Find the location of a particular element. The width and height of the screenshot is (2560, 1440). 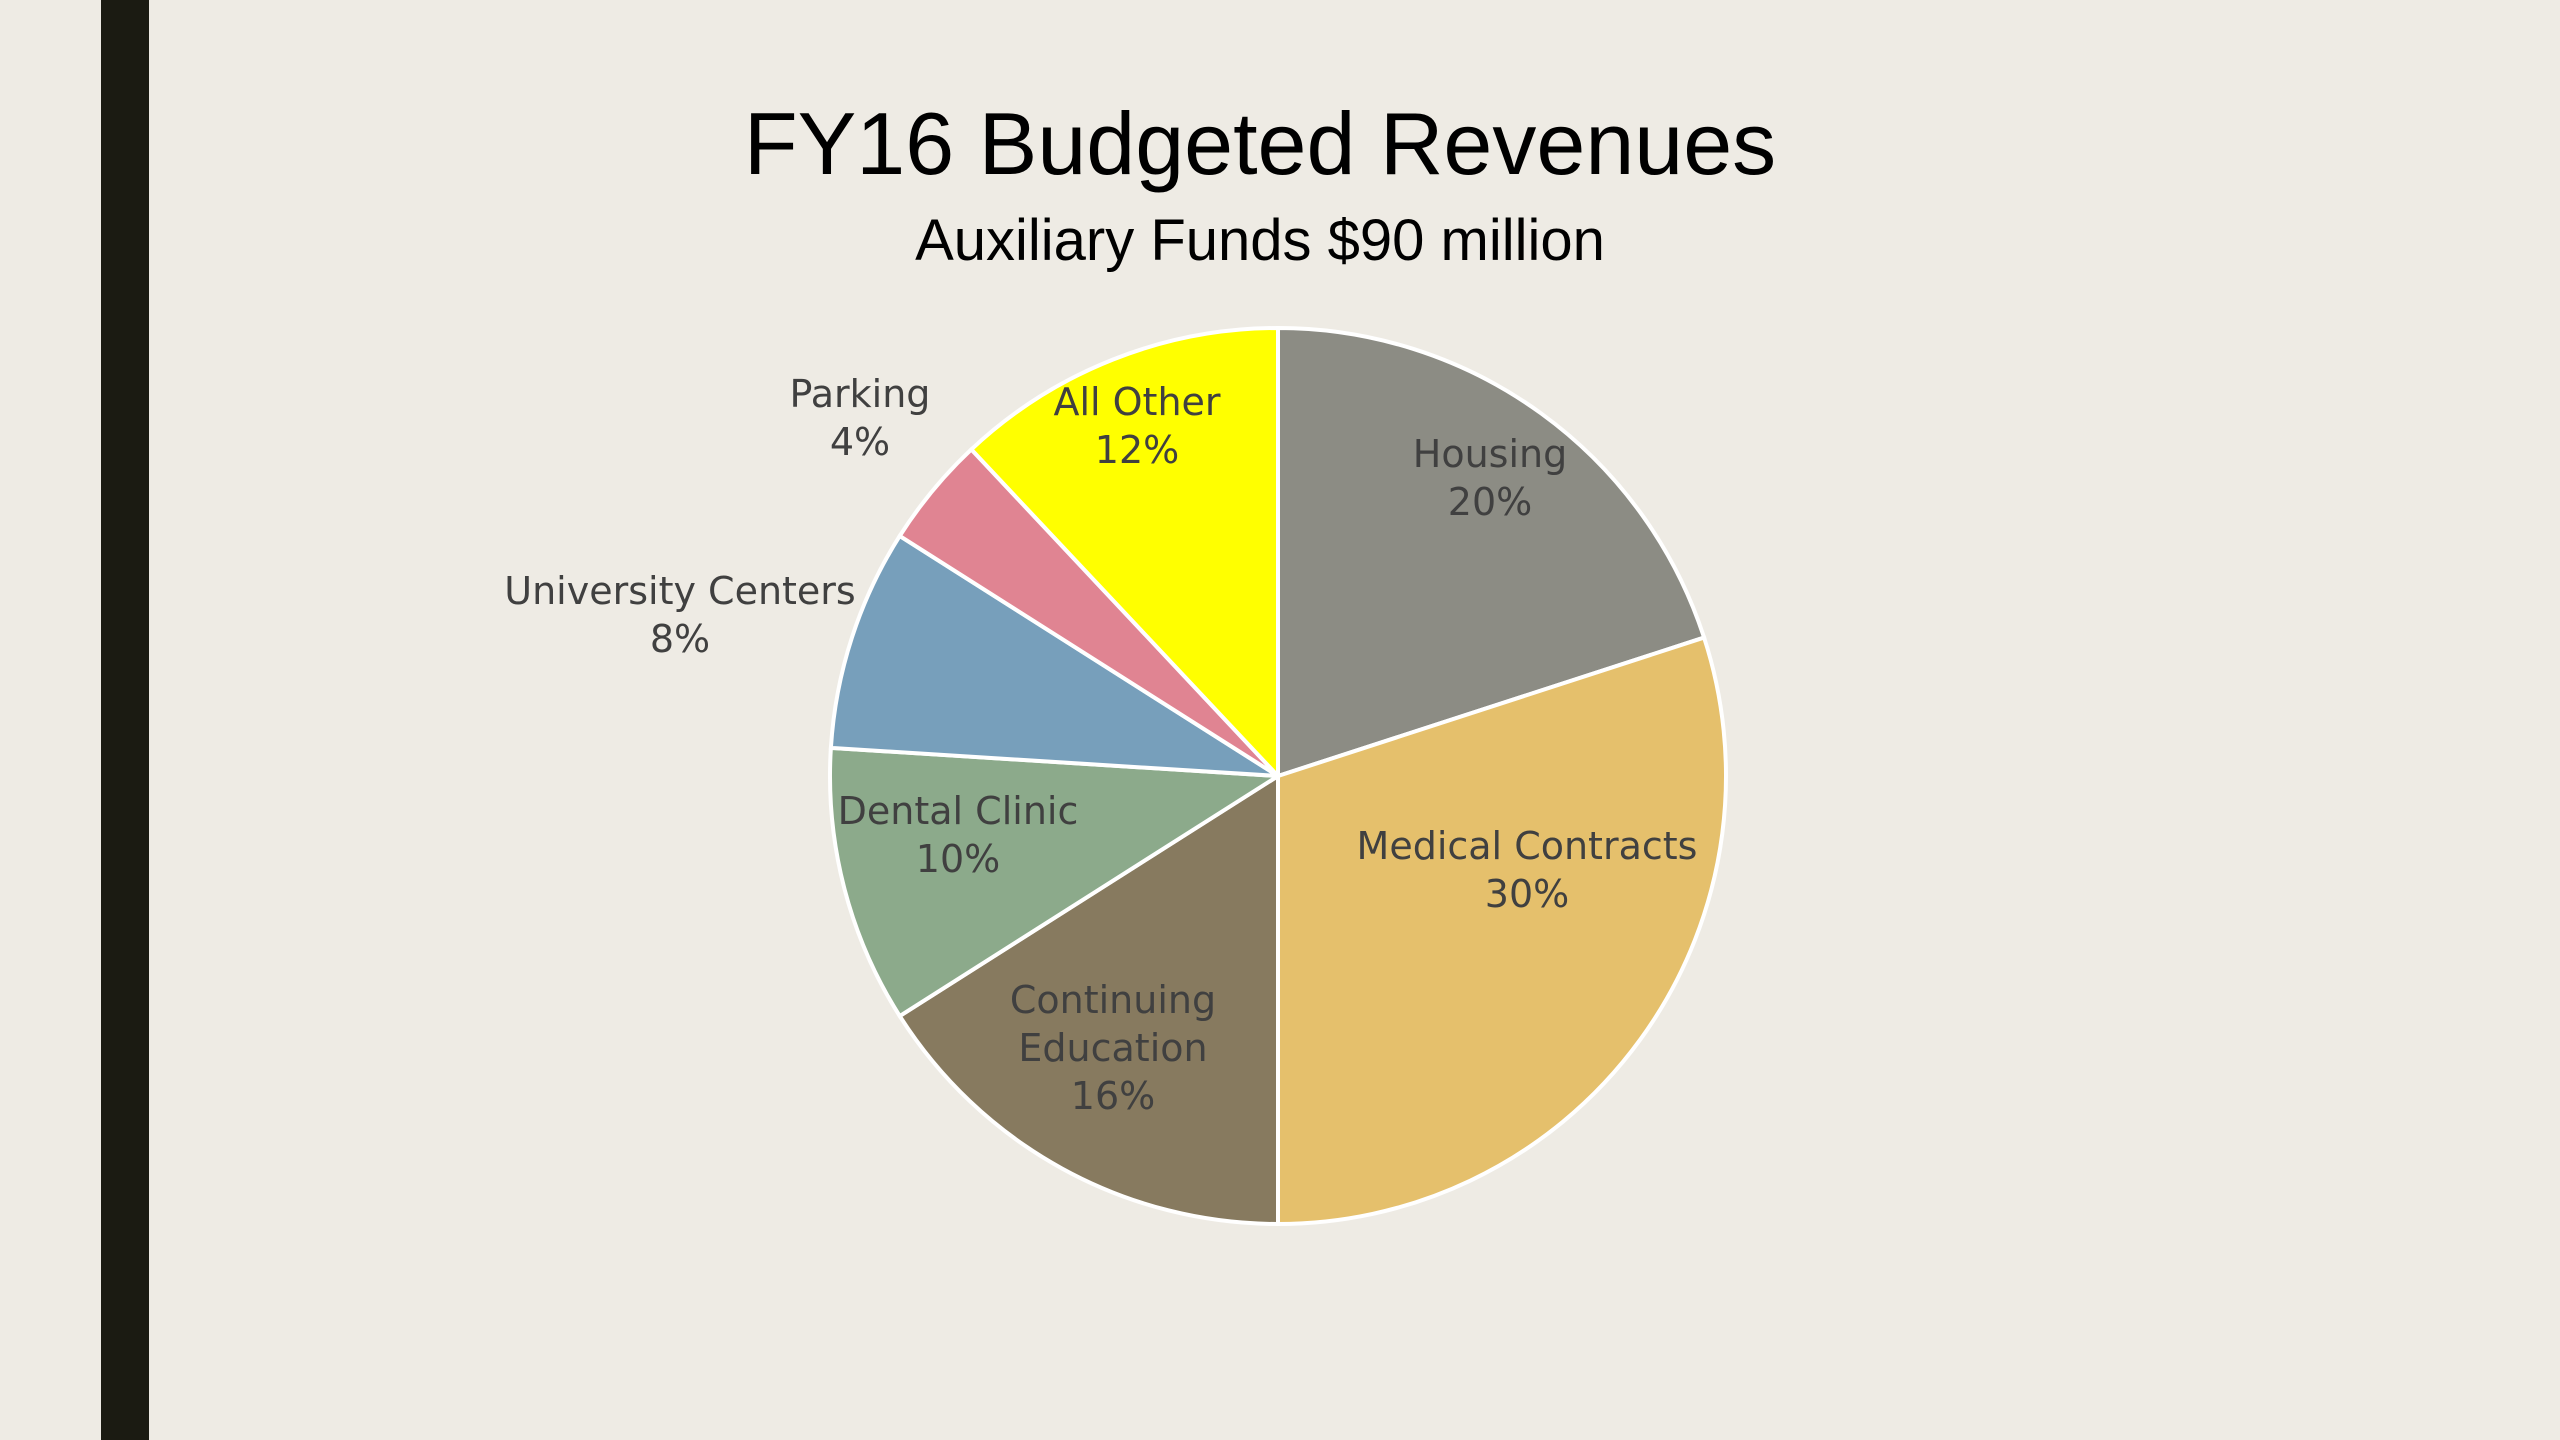

pie-slice-continuing-education is located at coordinates (1088, 999).